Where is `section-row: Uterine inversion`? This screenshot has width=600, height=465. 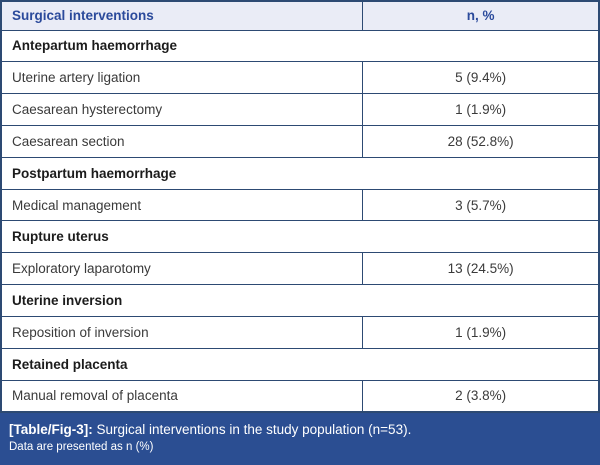
section-row: Uterine inversion is located at coordinates (300, 300).